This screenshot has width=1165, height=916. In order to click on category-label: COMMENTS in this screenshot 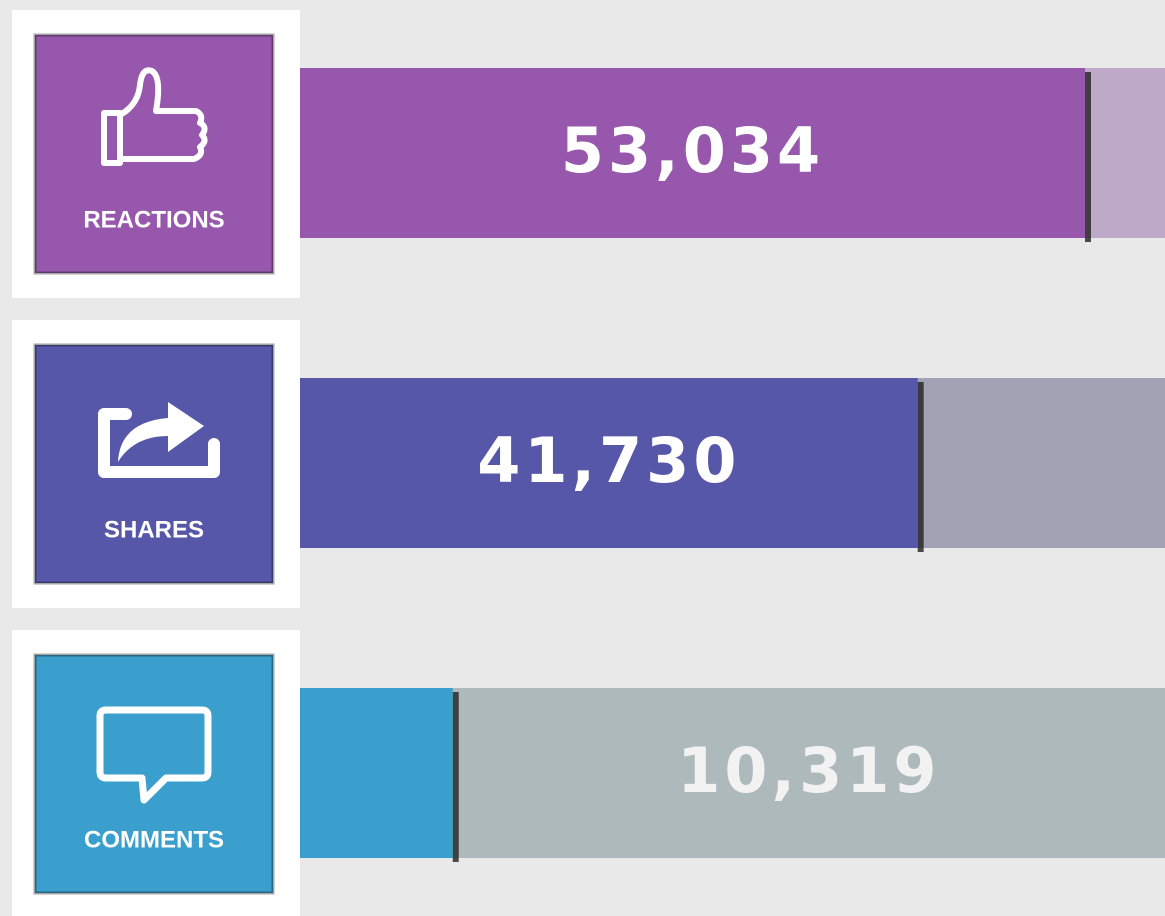, I will do `click(154, 839)`.